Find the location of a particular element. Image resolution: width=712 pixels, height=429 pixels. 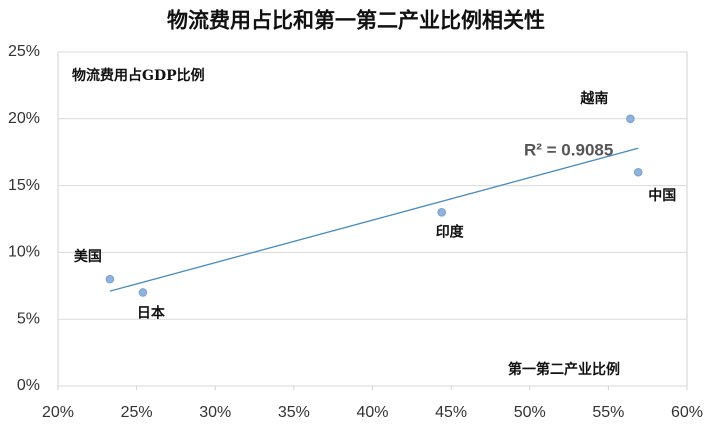

x-tick-label: 25% is located at coordinates (137, 412).